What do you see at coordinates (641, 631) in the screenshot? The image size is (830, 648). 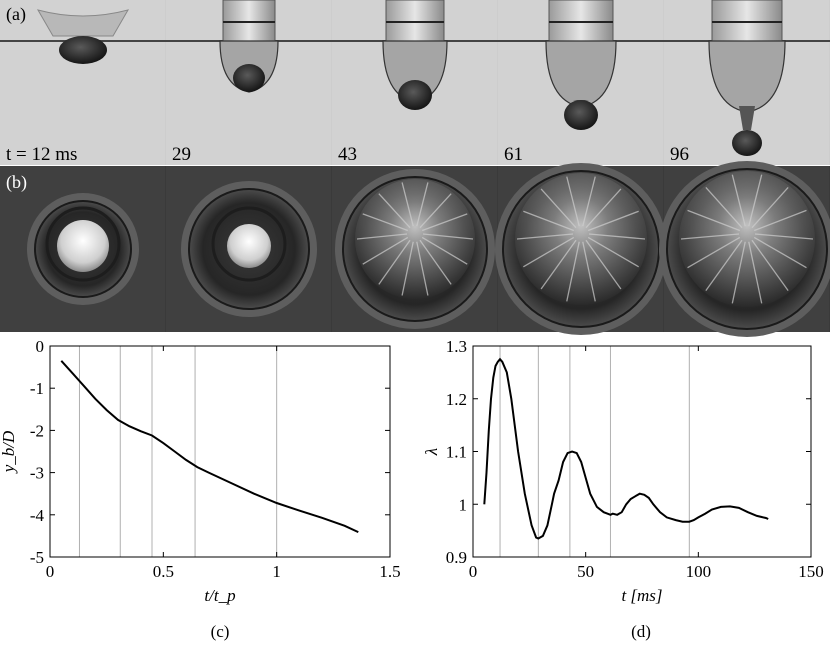 I see `panel-d-caption: (d)` at bounding box center [641, 631].